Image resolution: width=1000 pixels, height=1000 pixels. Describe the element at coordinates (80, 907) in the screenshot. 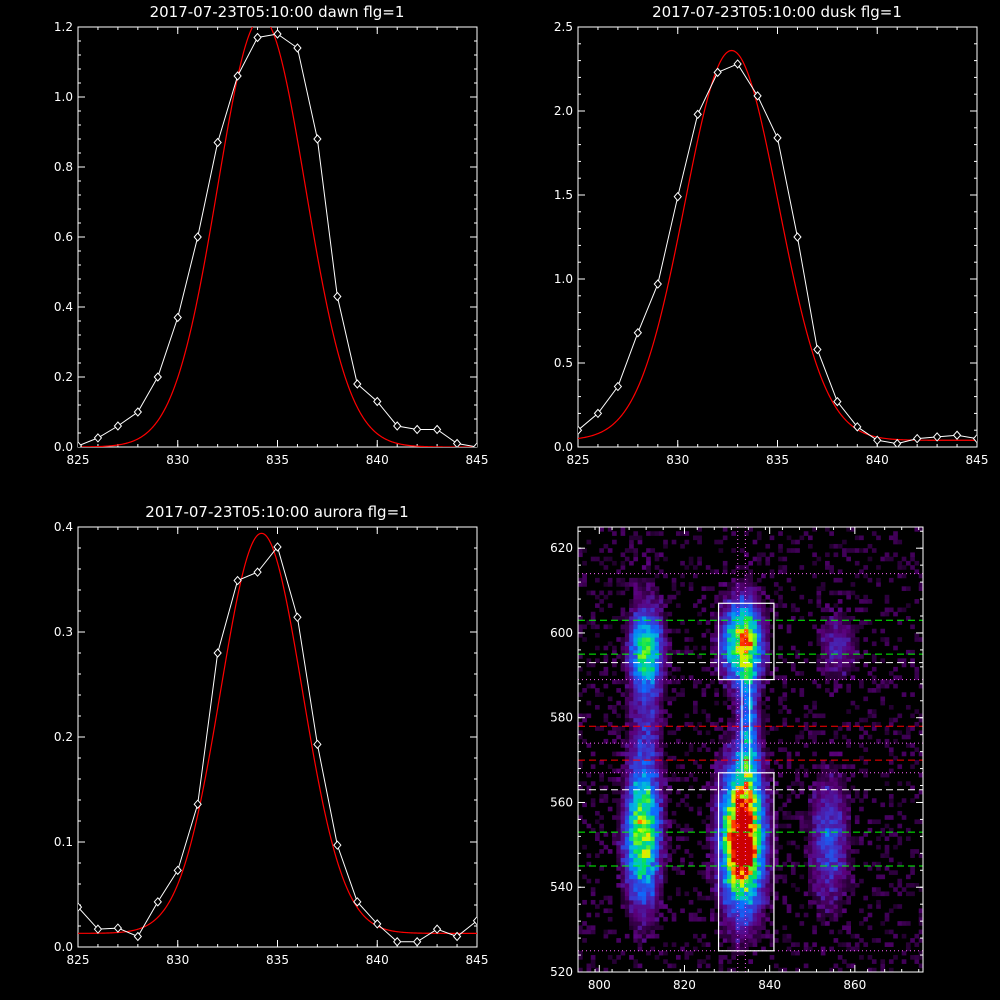

I see `aurora-data-point` at that location.